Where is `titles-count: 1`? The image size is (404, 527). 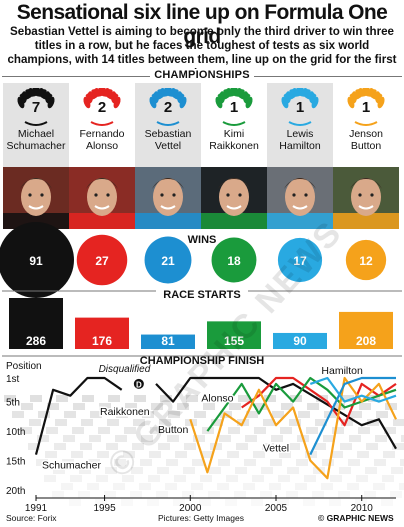
titles-count: 1 is located at coordinates (300, 107).